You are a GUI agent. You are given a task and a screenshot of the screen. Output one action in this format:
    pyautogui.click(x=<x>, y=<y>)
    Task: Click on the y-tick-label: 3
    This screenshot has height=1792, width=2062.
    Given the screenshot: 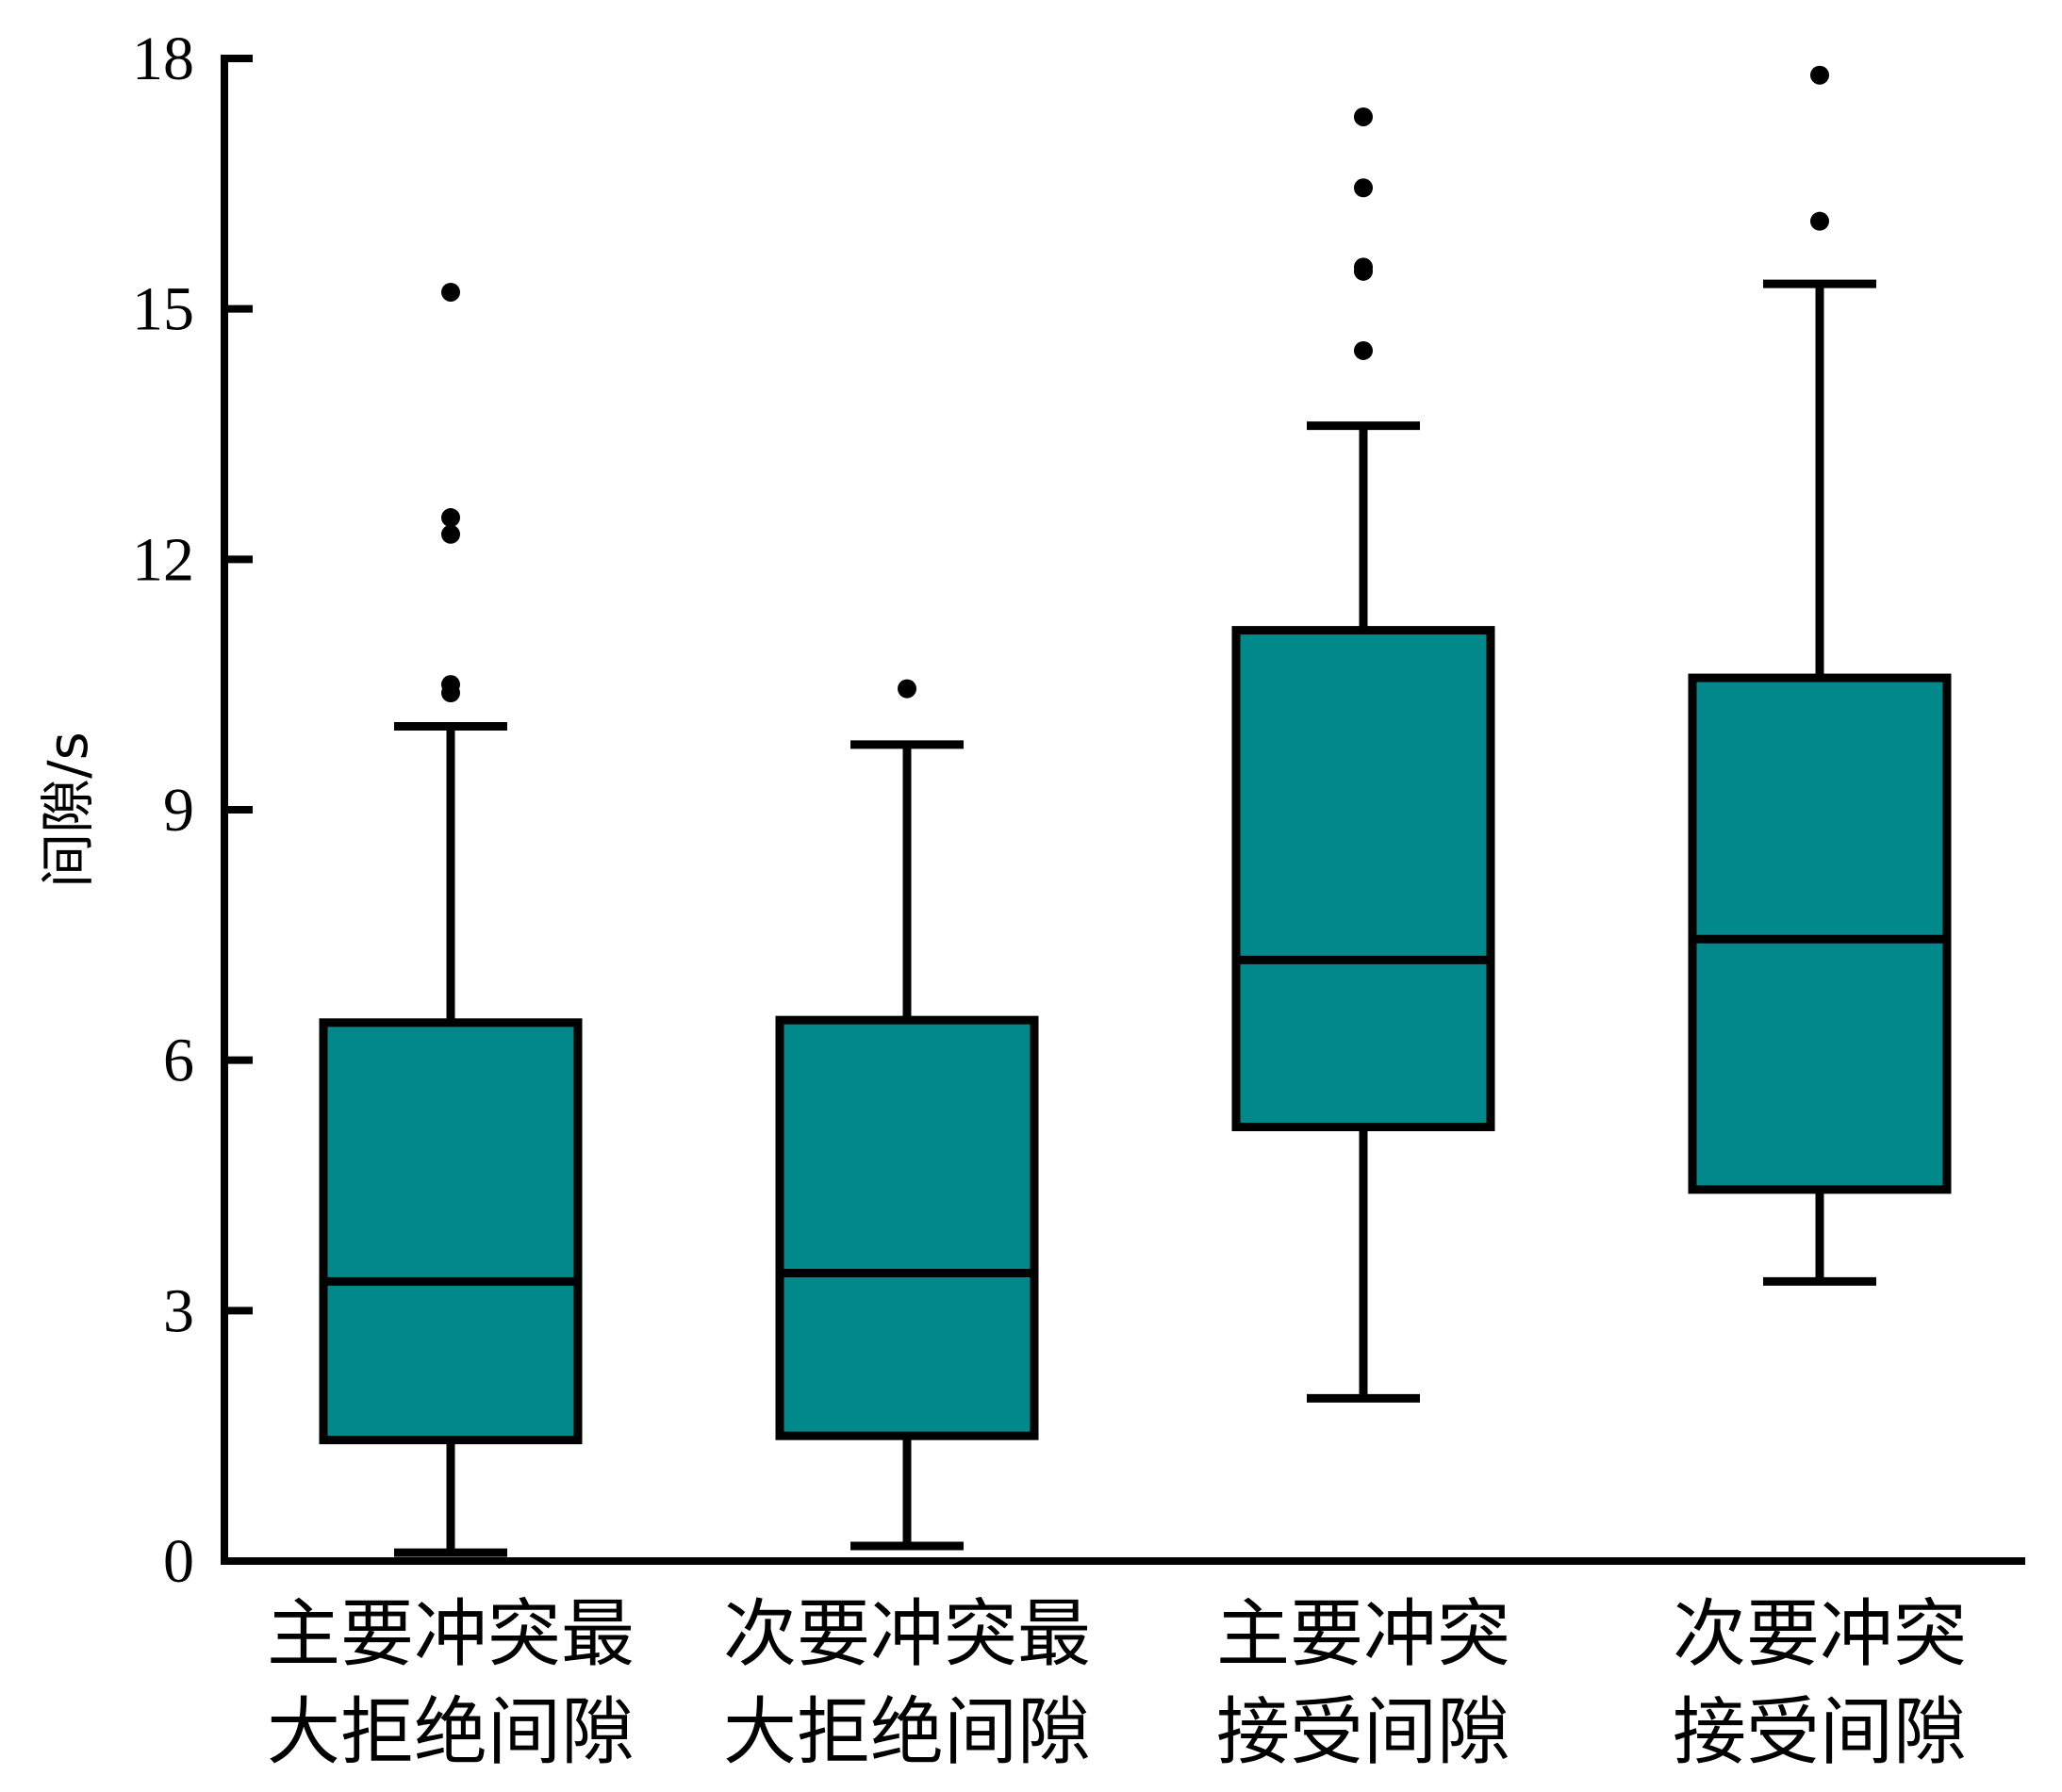 What is the action you would take?
    pyautogui.click(x=179, y=1310)
    